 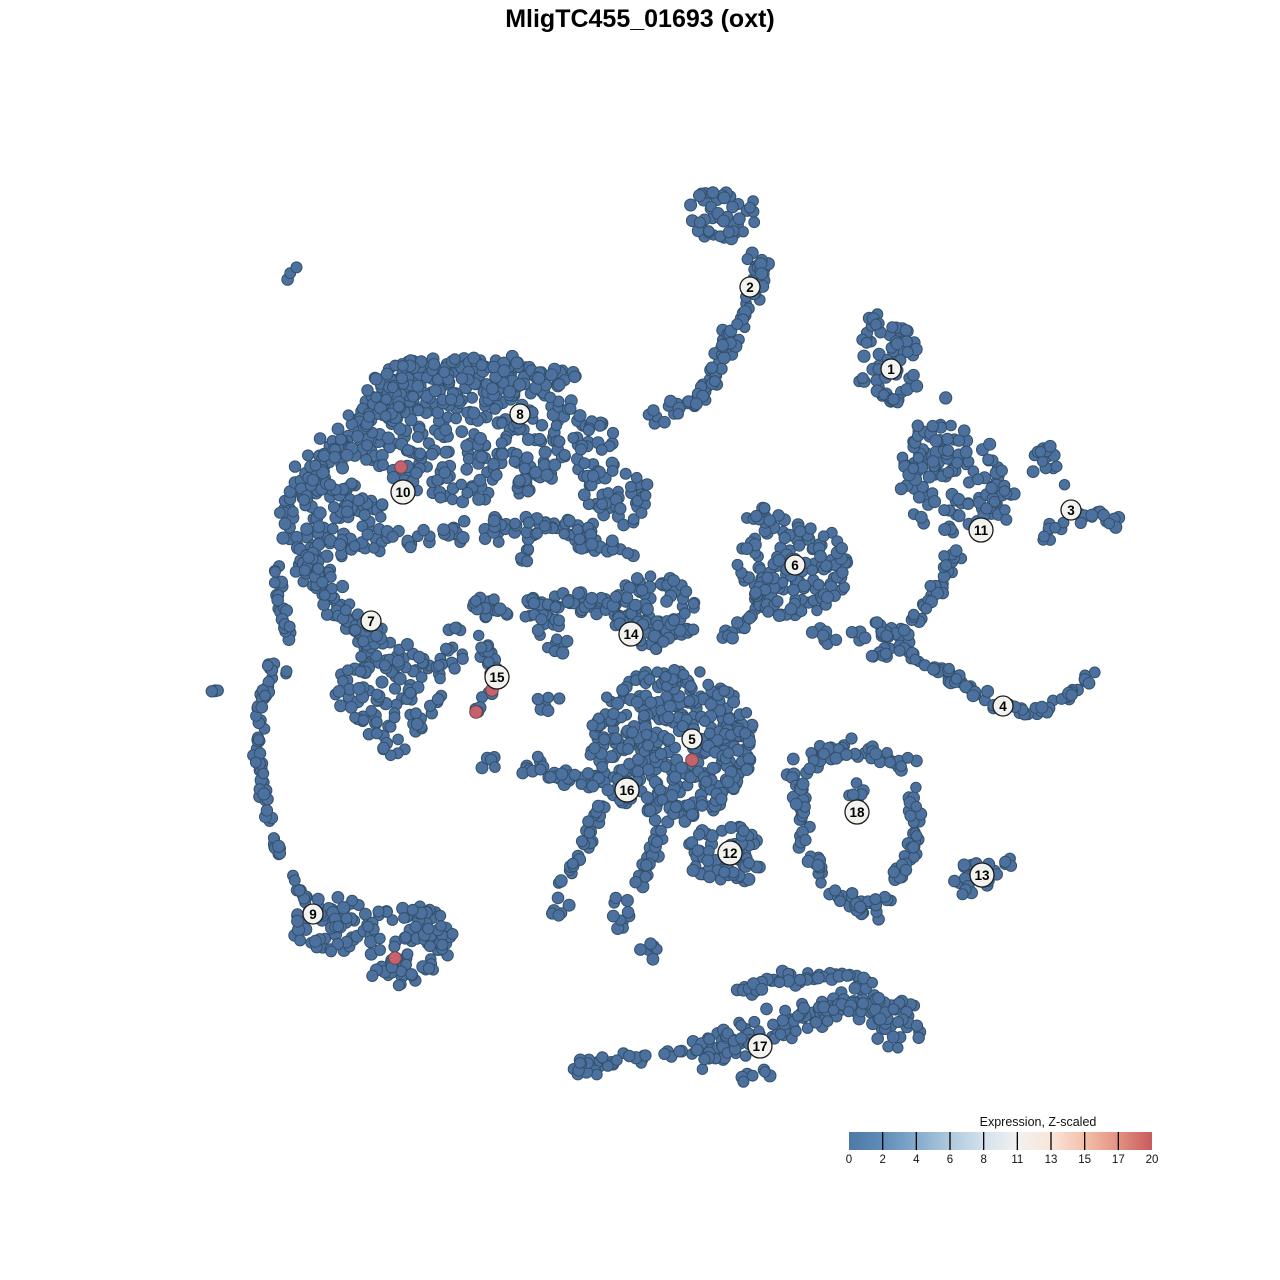 What do you see at coordinates (730, 853) in the screenshot?
I see `cluster-label-12: 12` at bounding box center [730, 853].